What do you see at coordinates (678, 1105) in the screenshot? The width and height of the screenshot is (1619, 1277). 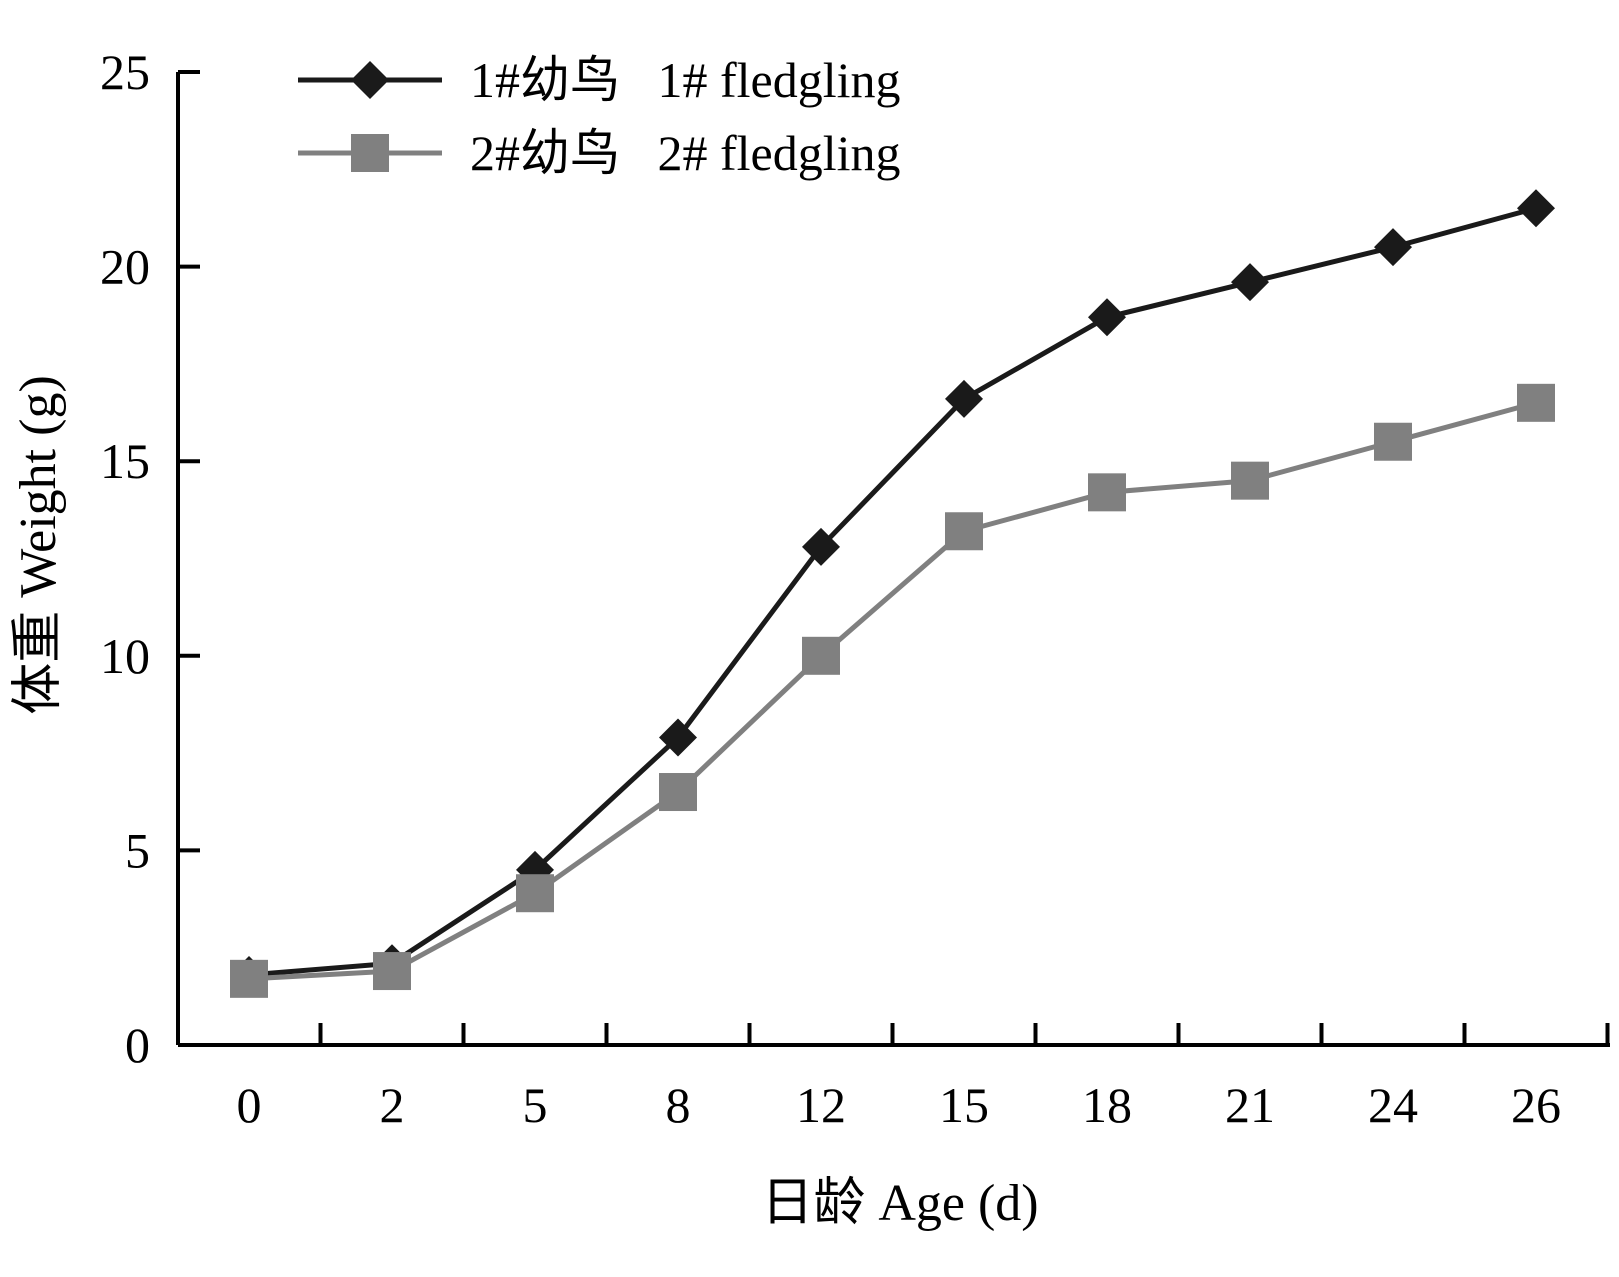 I see `x-tick-label: 8` at bounding box center [678, 1105].